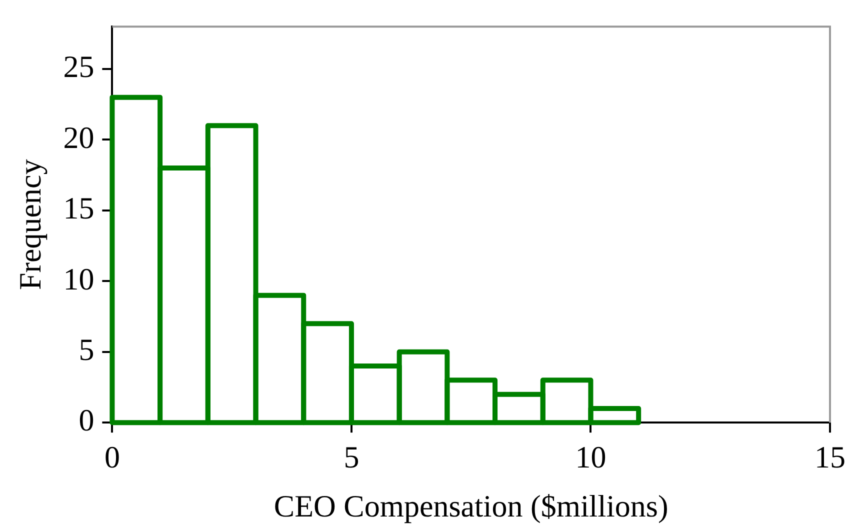 This screenshot has height=531, width=860. I want to click on y-tick-label: 15, so click(78, 208).